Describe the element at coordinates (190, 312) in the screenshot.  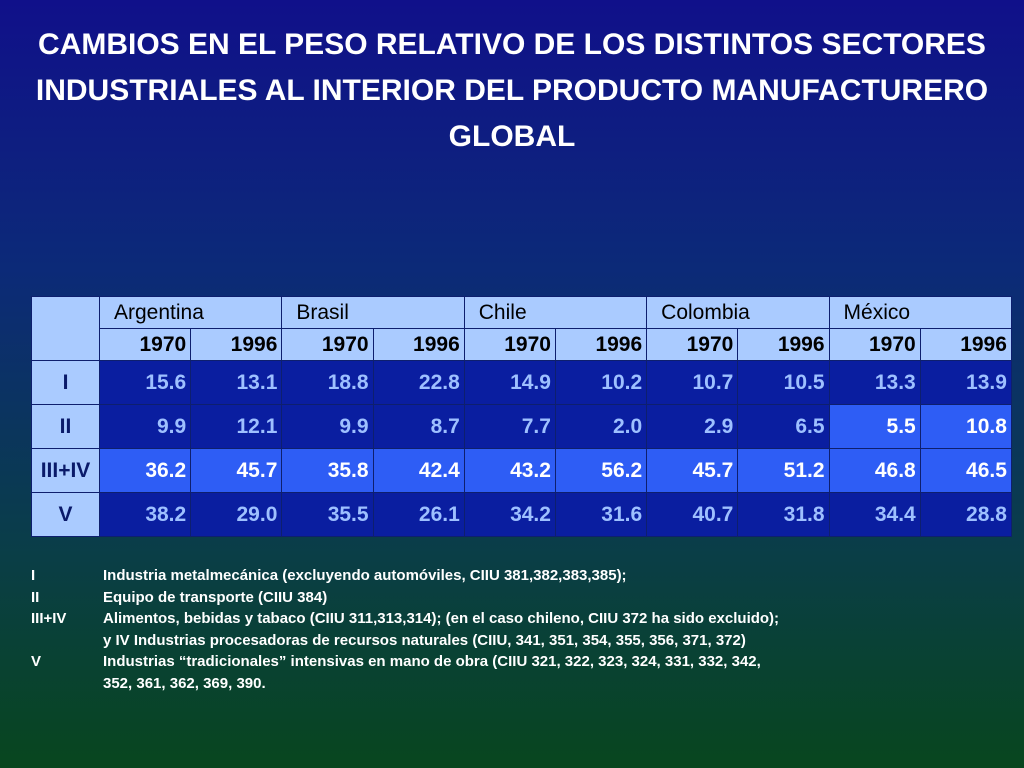
I see `country-header-argentina: Argentina` at that location.